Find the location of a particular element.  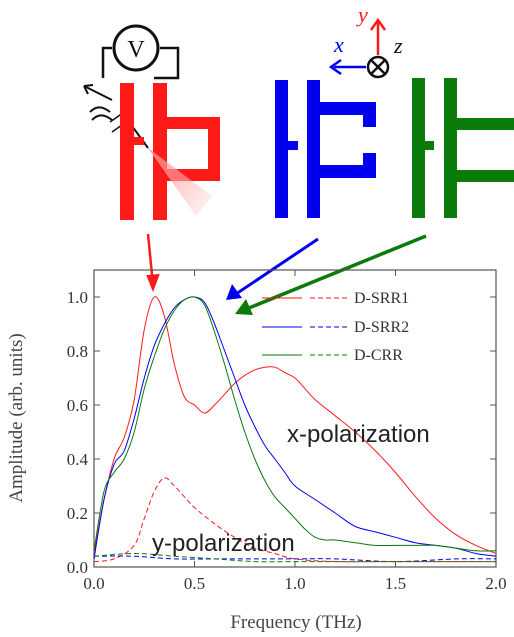

legend-label: D-SRR2 is located at coordinates (381, 327).